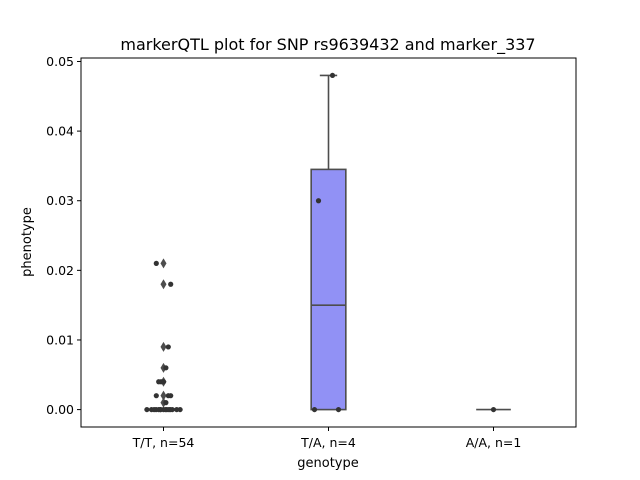 This screenshot has height=480, width=640. I want to click on y-tick-label: 0.02, so click(60, 270).